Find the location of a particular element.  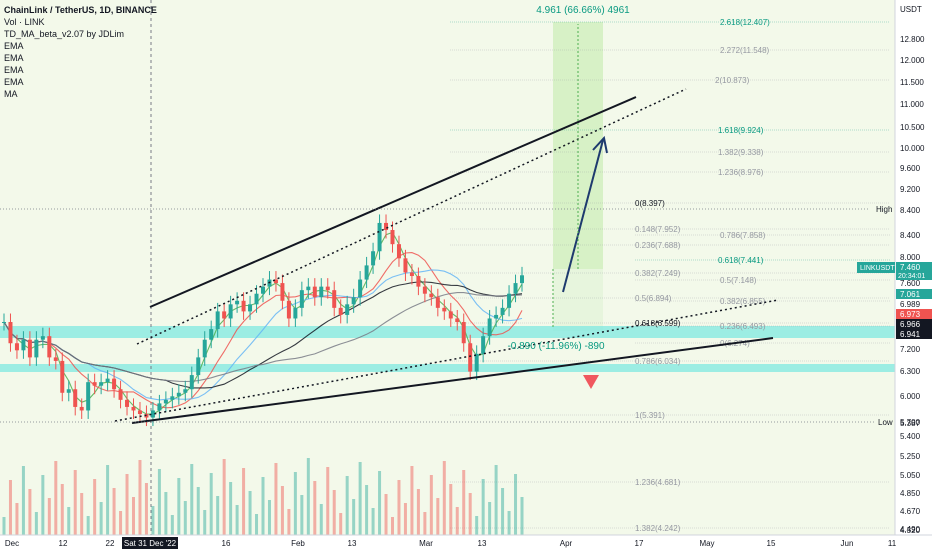

price-box-value: 6.989 is located at coordinates (910, 304).